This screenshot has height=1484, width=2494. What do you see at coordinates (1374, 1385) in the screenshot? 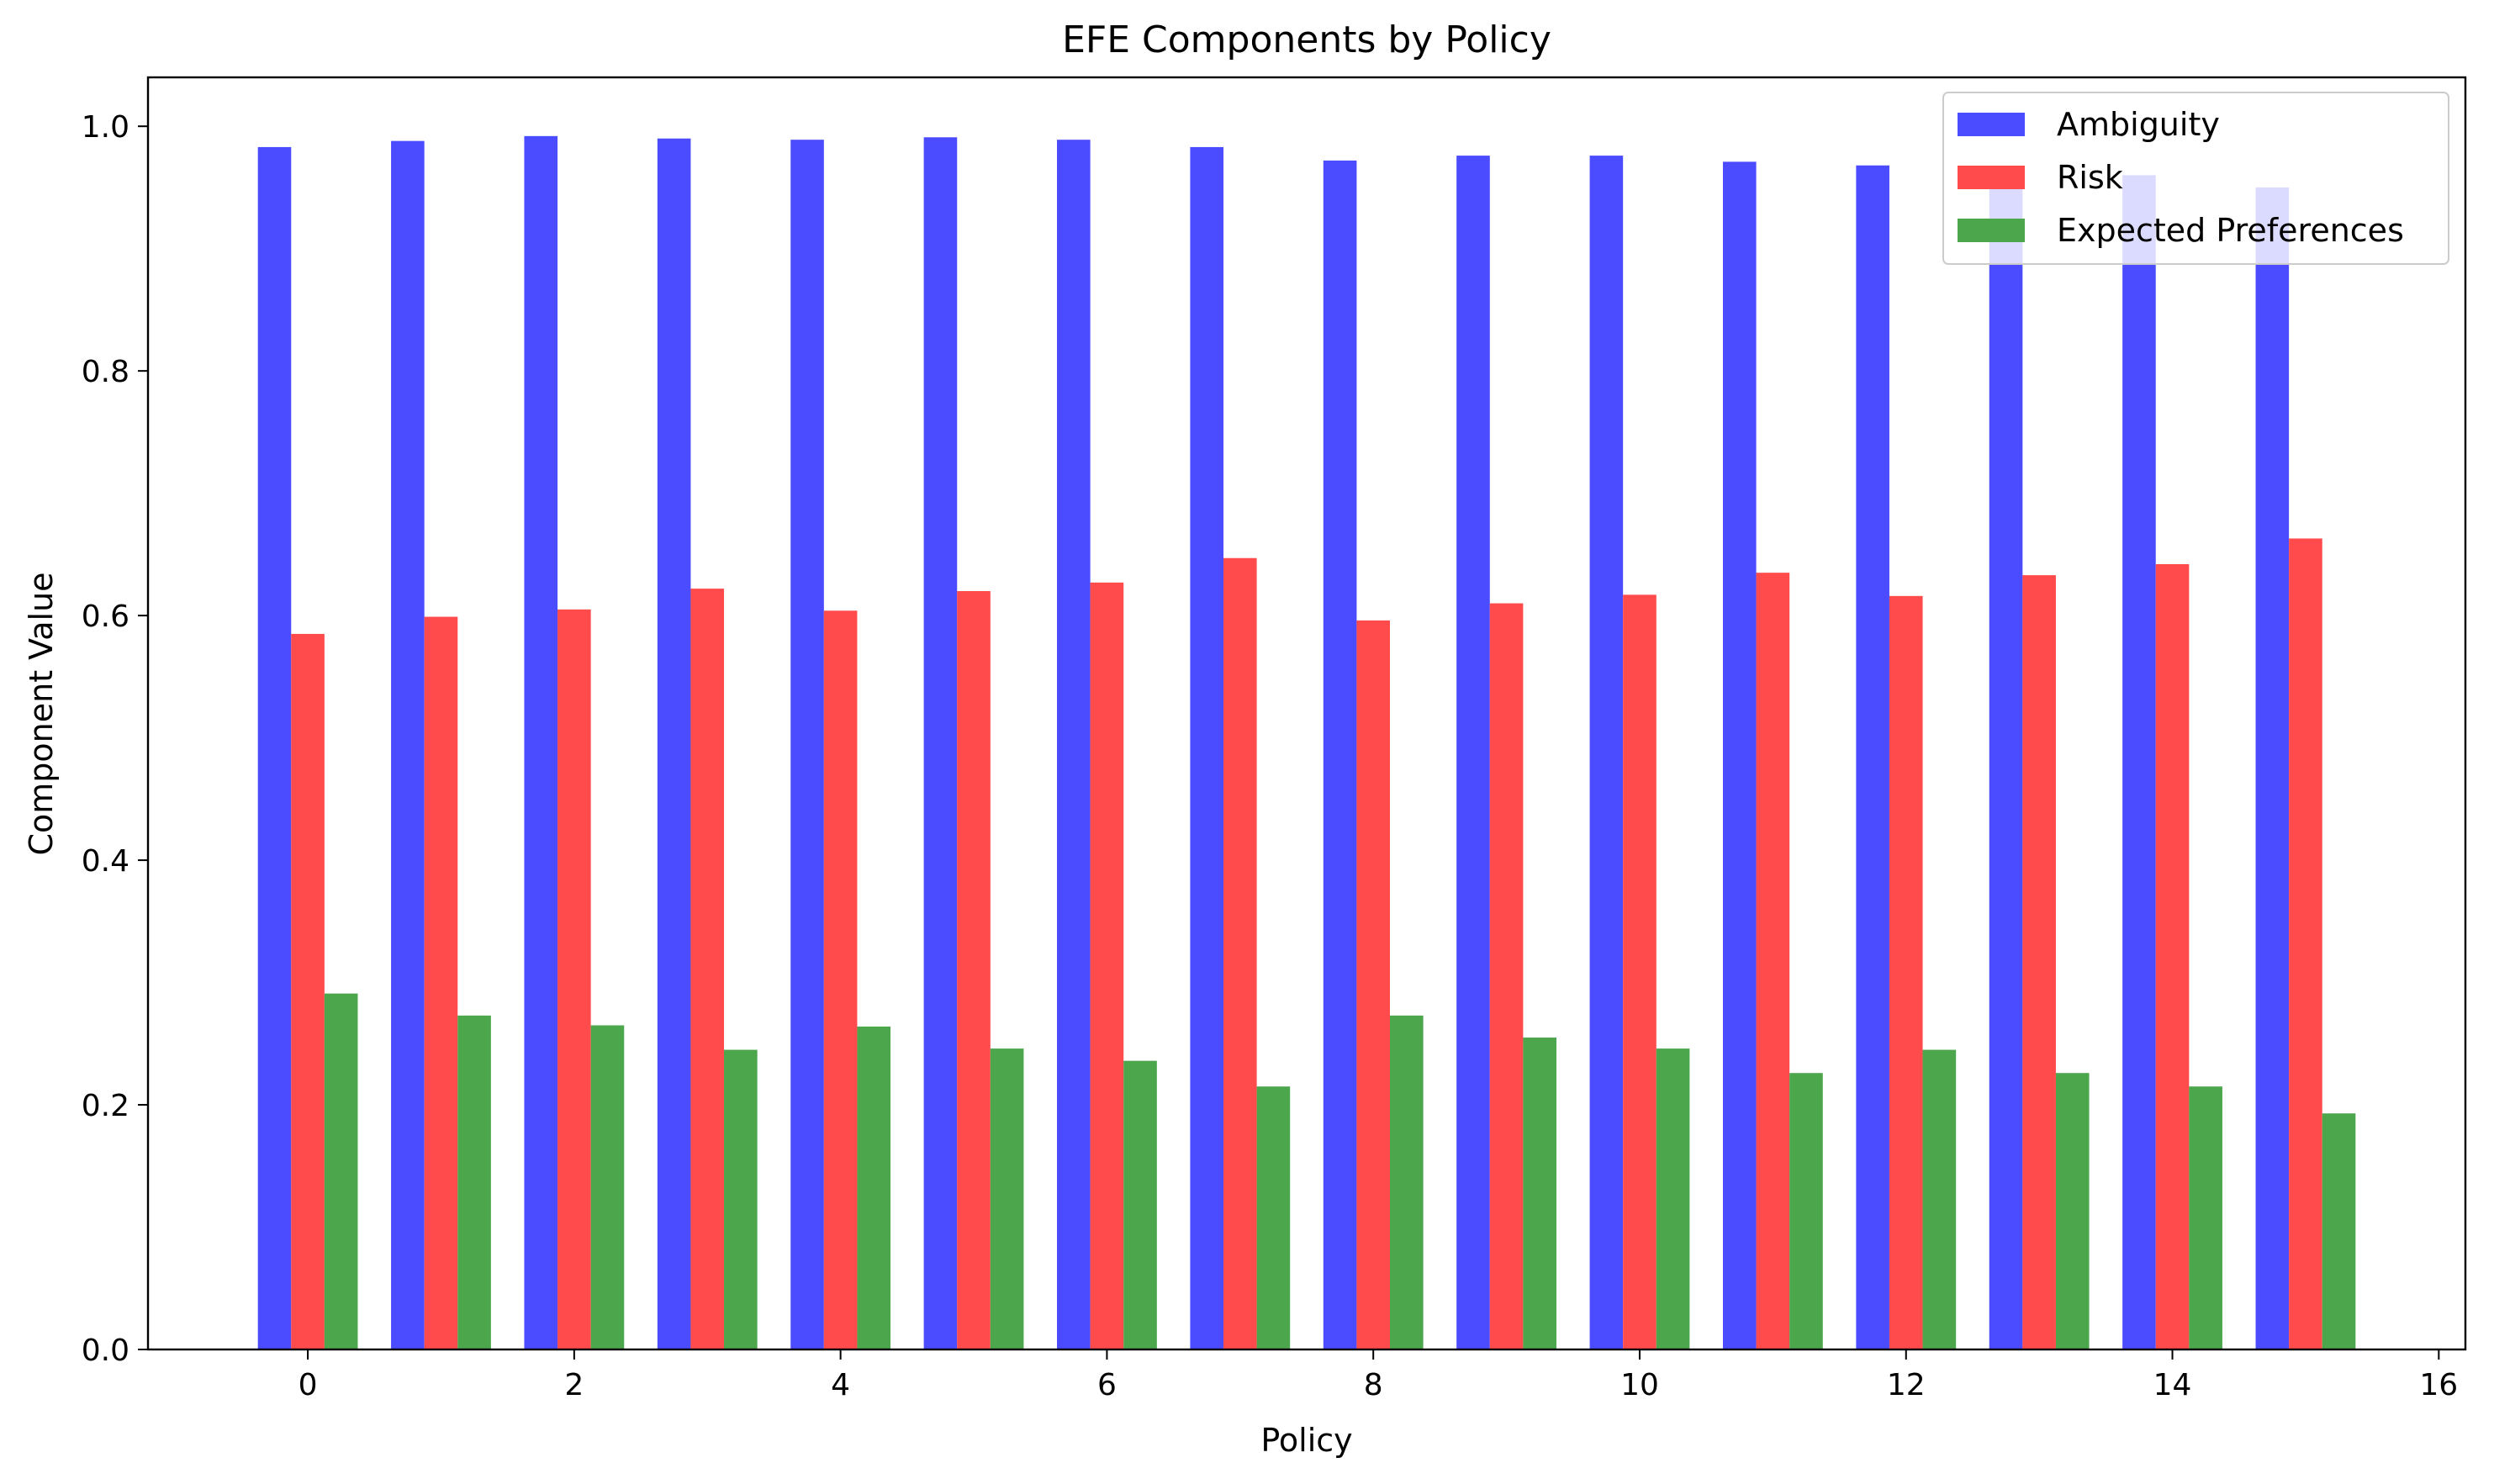
I see `x-tick-label: 8` at bounding box center [1374, 1385].